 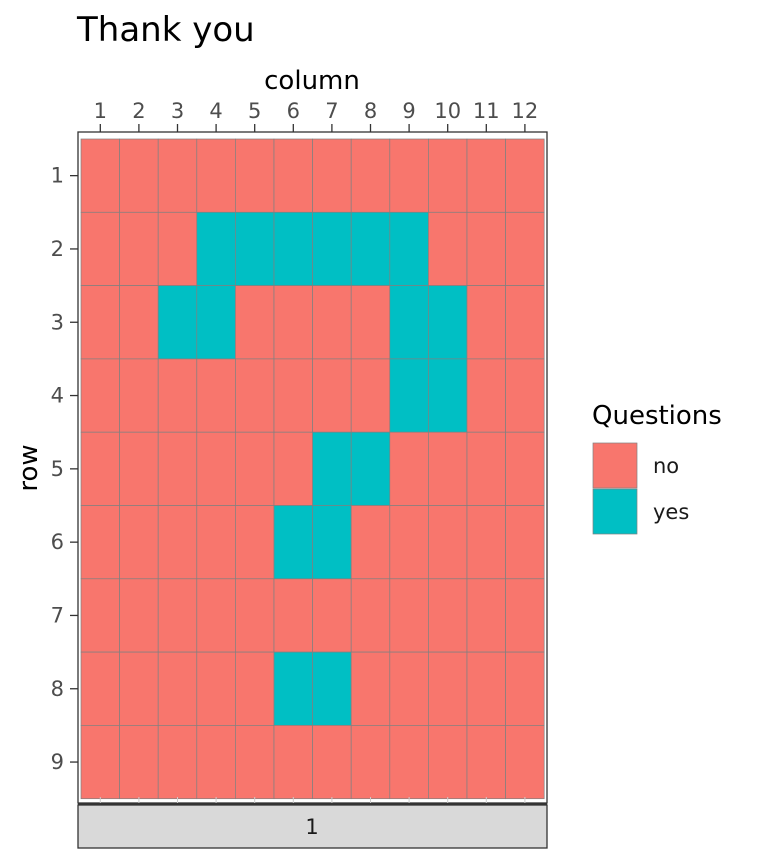 I want to click on x-tick-label: 11, so click(x=486, y=111).